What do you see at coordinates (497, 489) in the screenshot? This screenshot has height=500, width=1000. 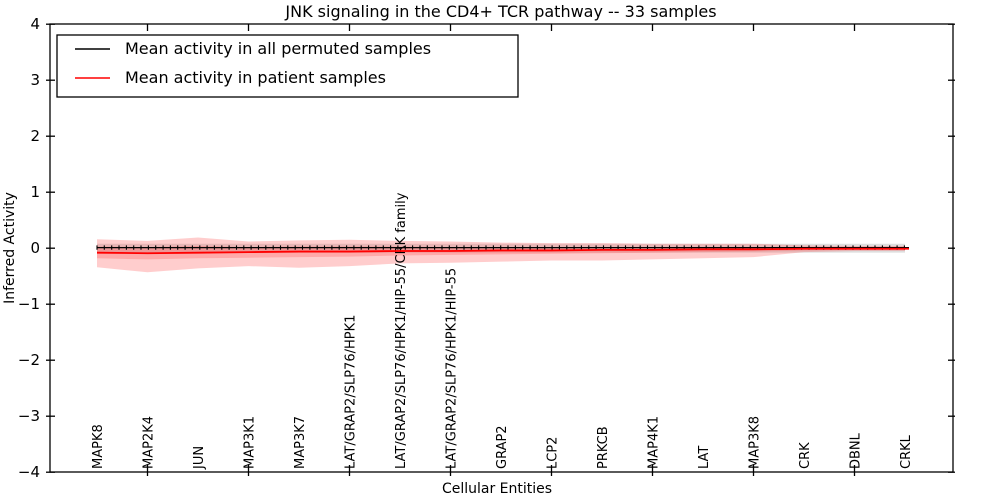 I see `x-axis-label: Cellular Entities` at bounding box center [497, 489].